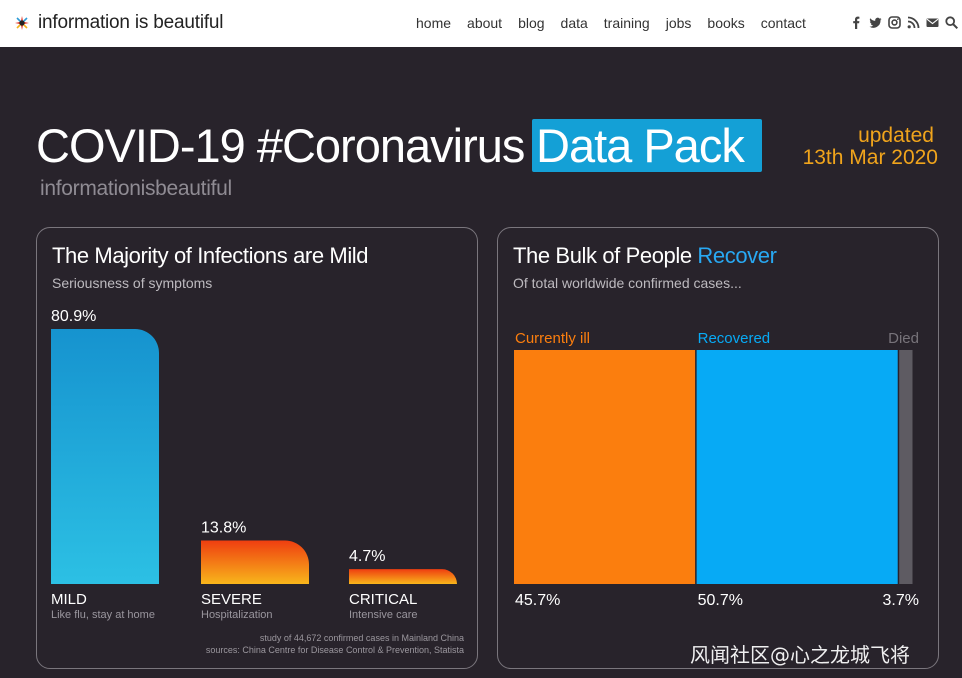  Describe the element at coordinates (913, 22) in the screenshot. I see `rss-icon` at that location.